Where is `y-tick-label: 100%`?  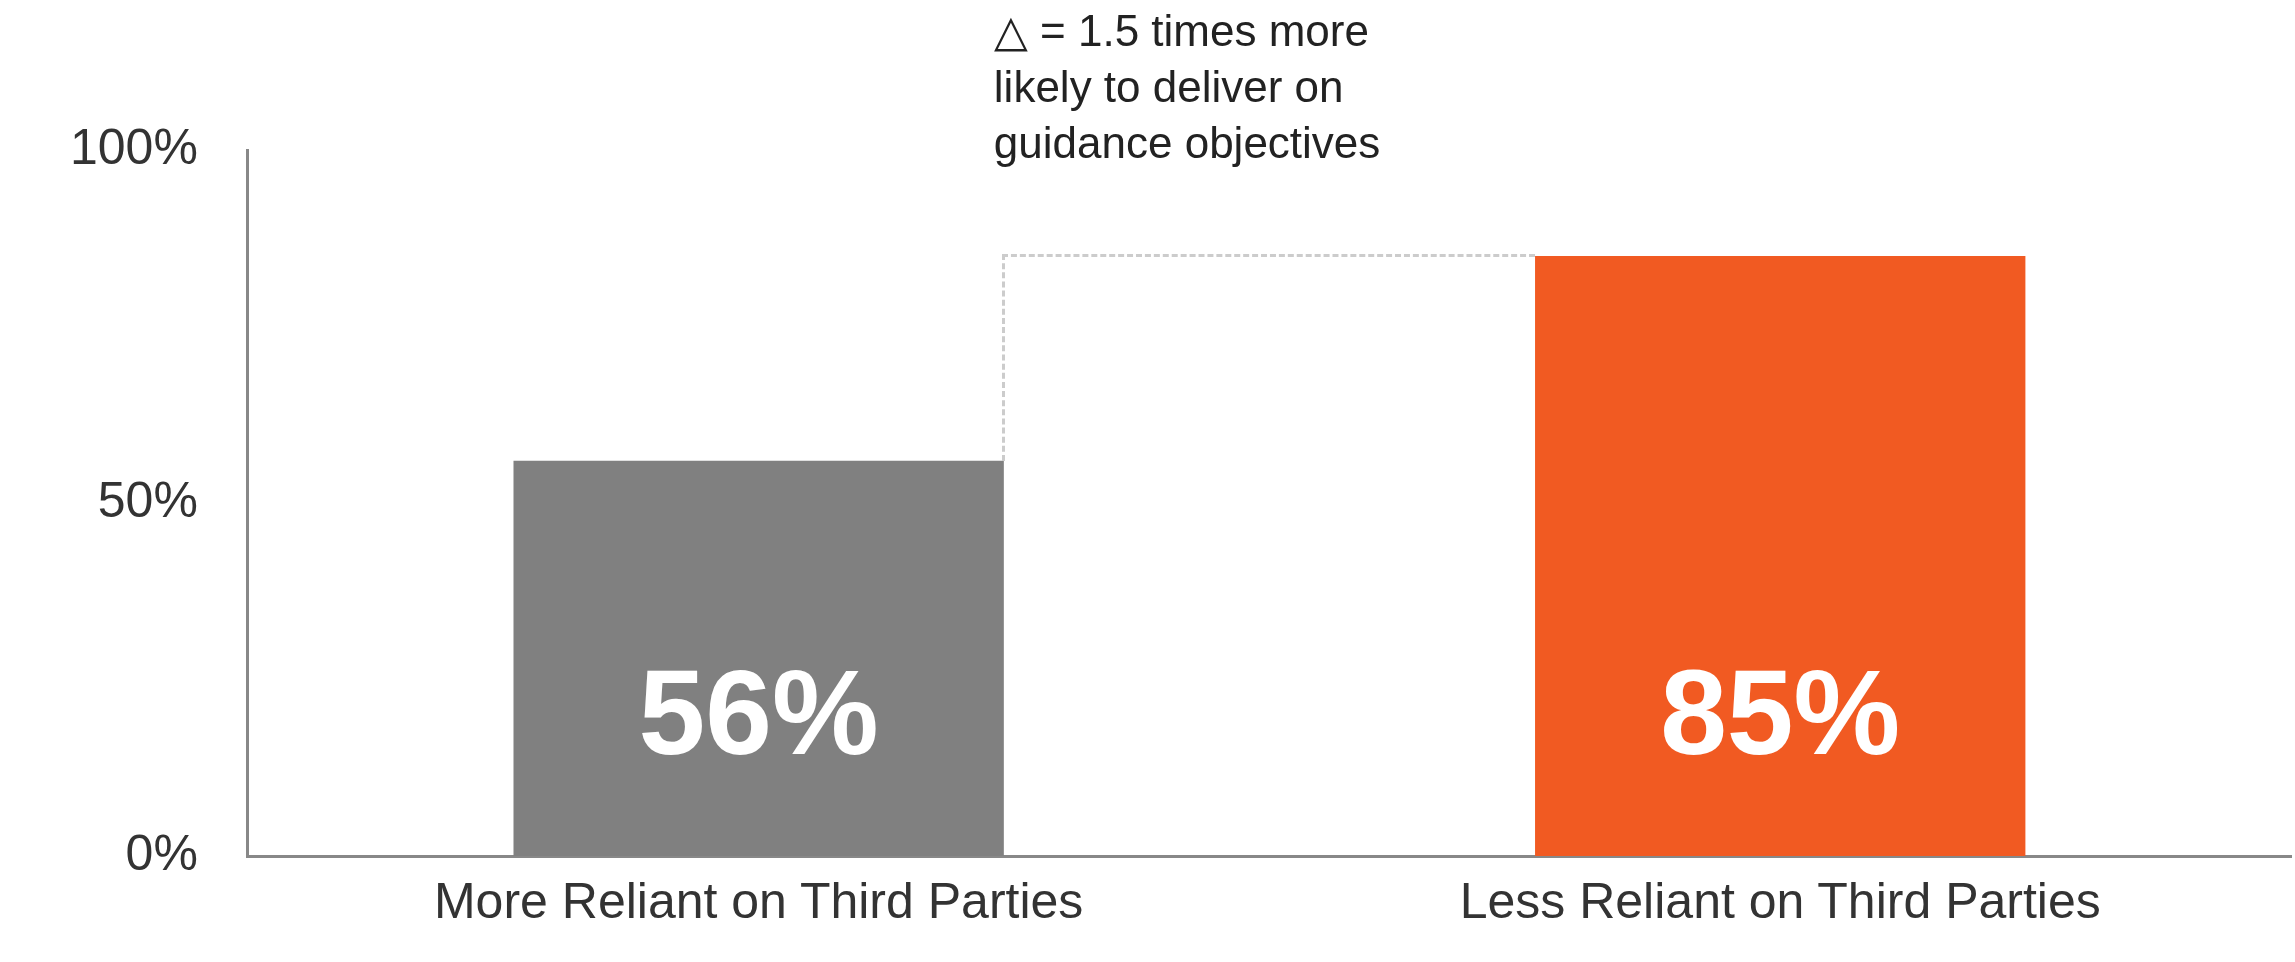 y-tick-label: 100% is located at coordinates (133, 146).